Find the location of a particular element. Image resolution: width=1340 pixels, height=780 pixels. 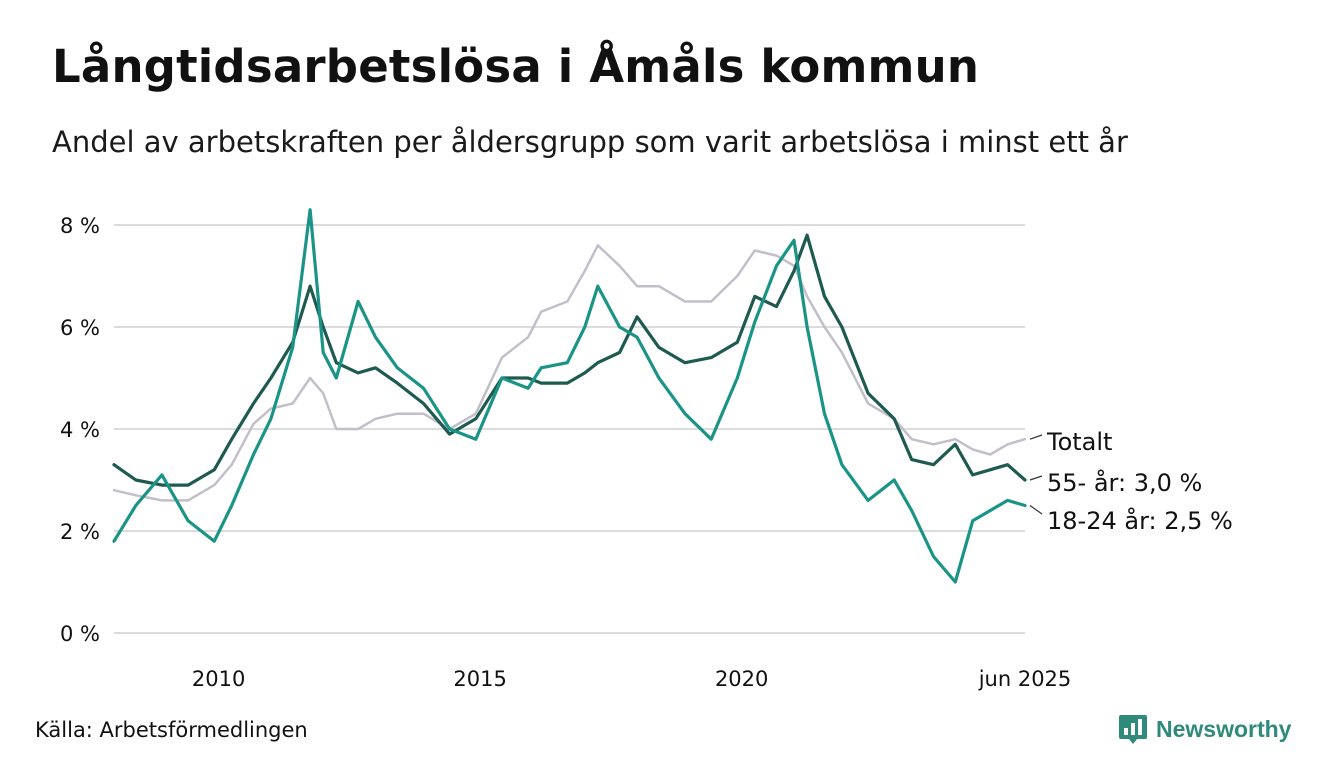

brand-logo: Newsworthy is located at coordinates (1204, 729).